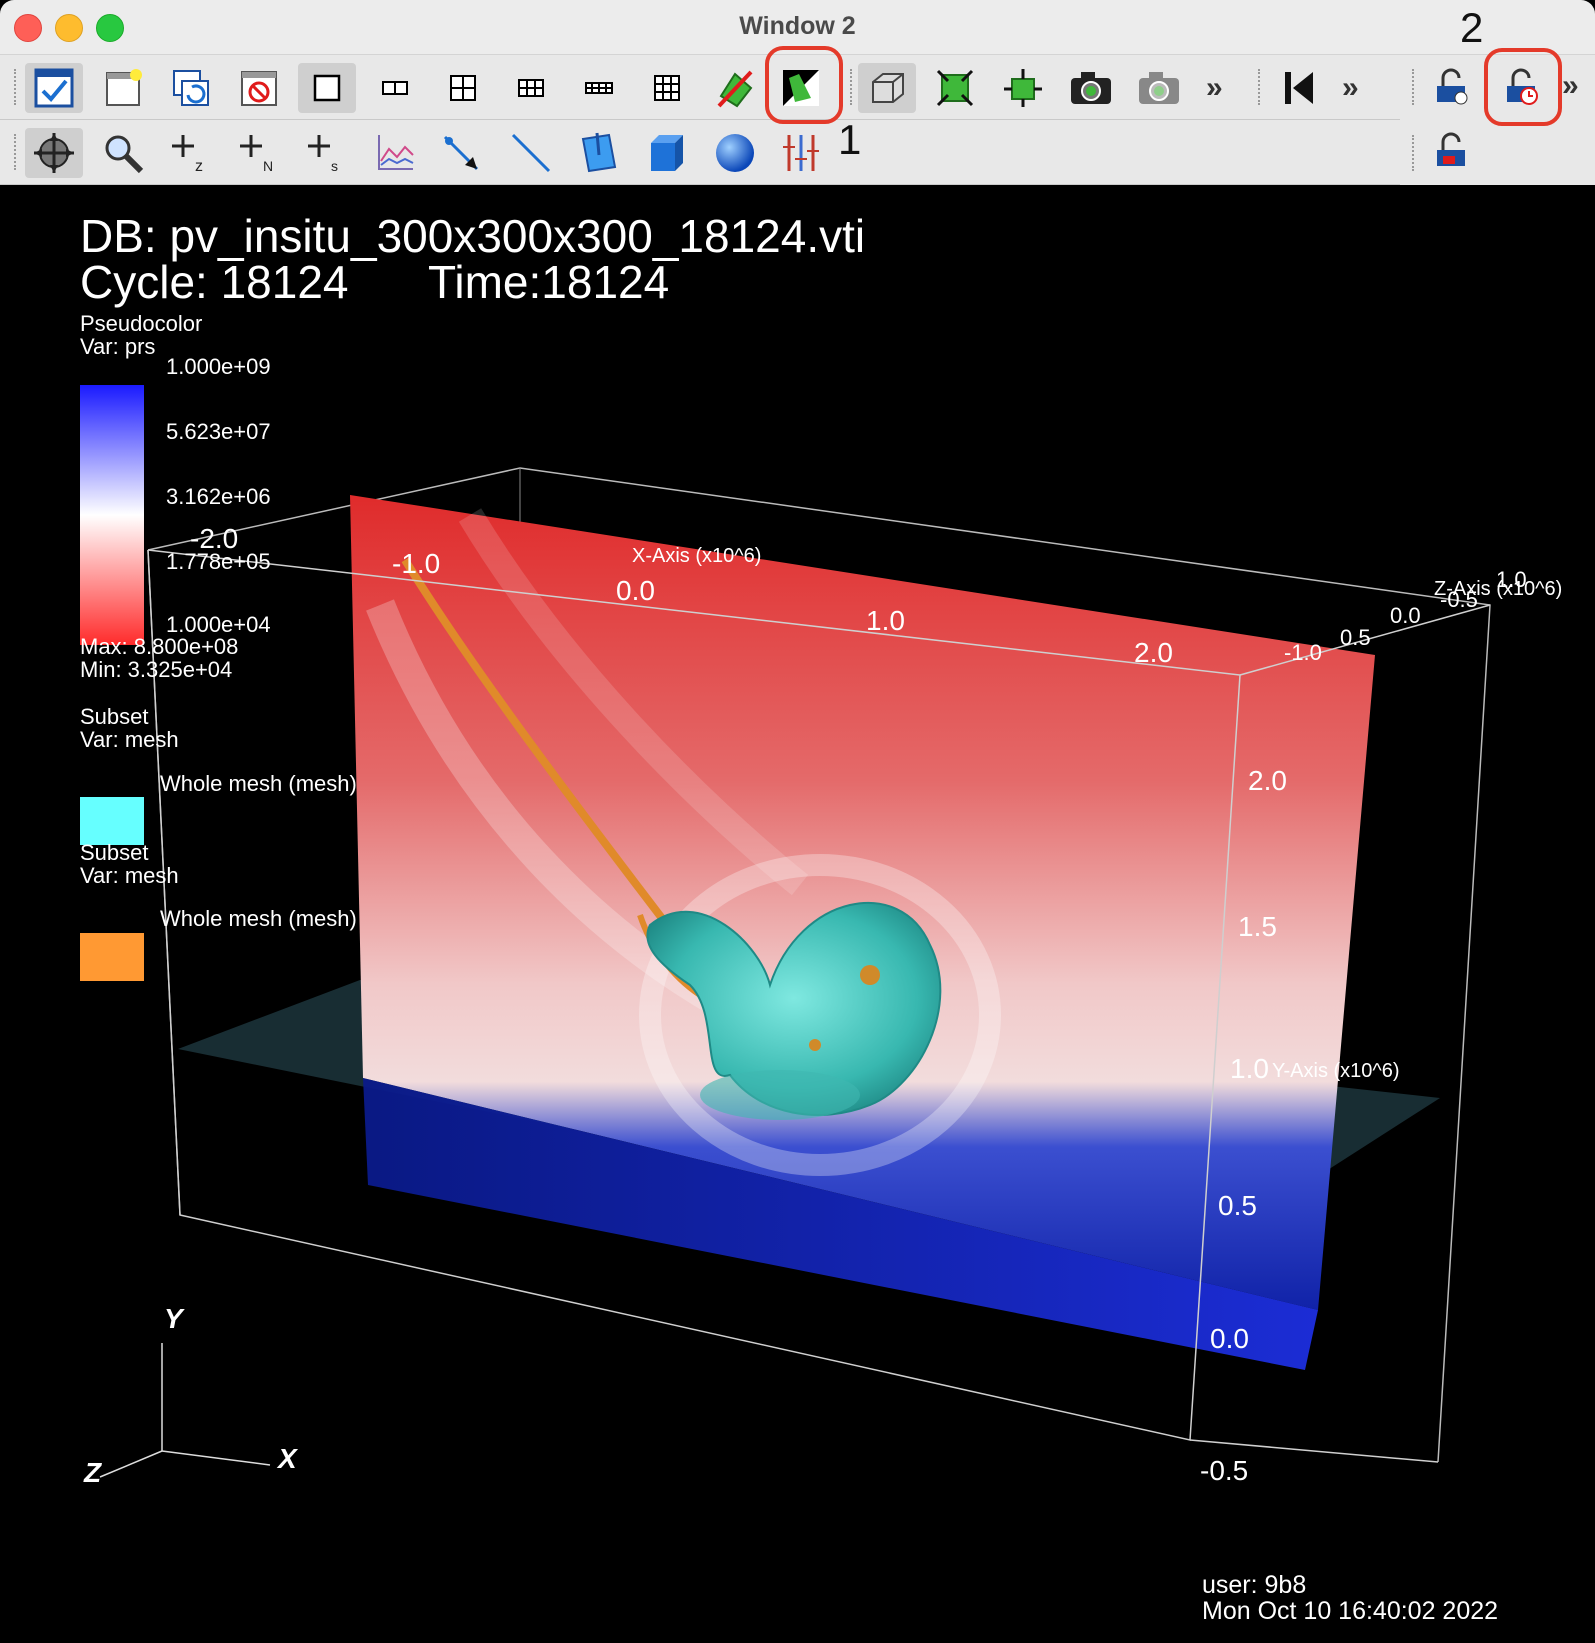 This screenshot has height=1643, width=1595. I want to click on new-window-icon, so click(124, 87).